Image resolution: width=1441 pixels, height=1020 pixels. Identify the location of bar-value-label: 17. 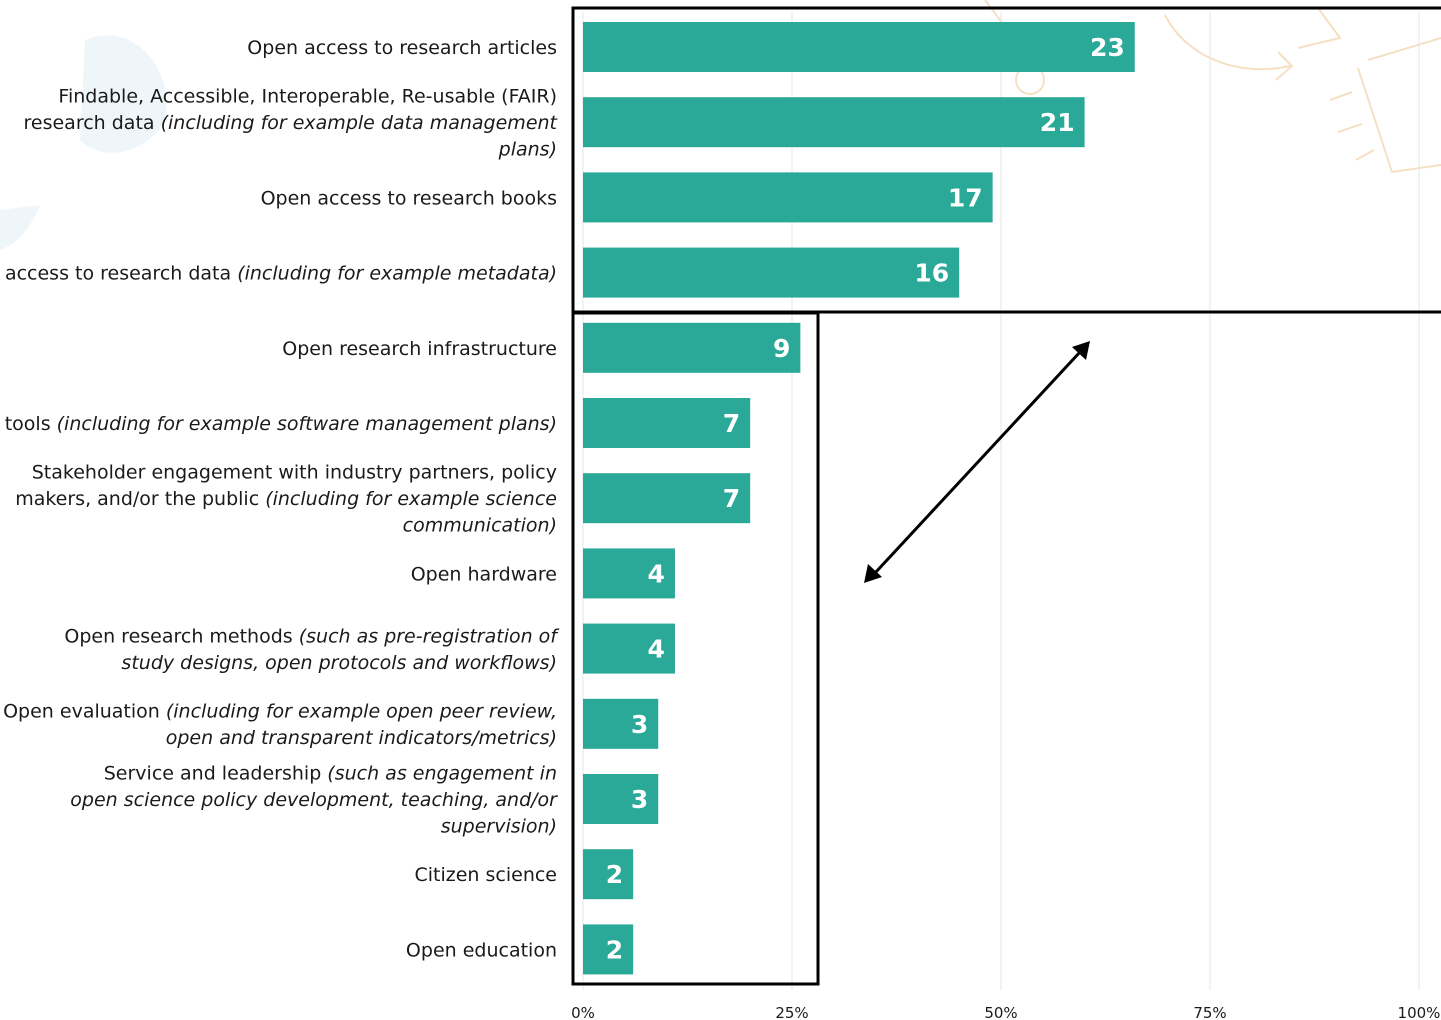
(965, 197).